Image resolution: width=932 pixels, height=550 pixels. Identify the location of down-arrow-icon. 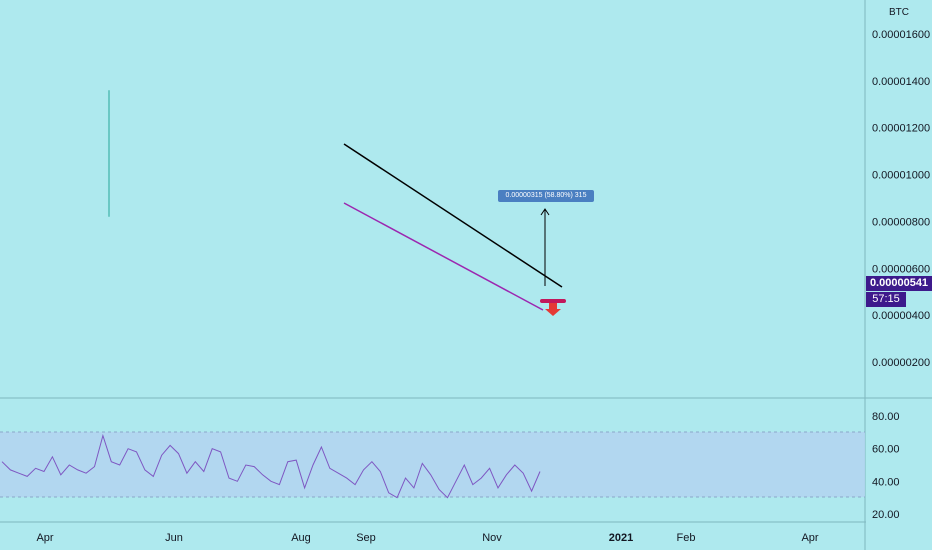
(553, 309).